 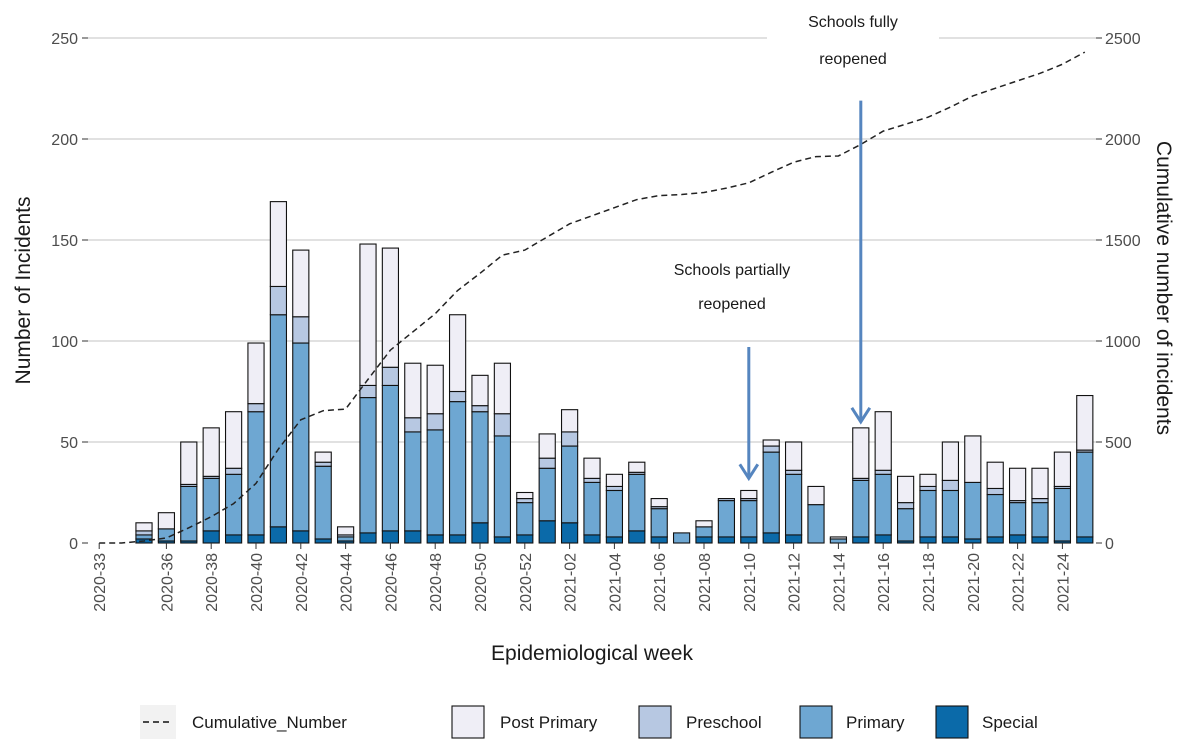 I want to click on x-tick-label: 2021-22, so click(x=1019, y=582).